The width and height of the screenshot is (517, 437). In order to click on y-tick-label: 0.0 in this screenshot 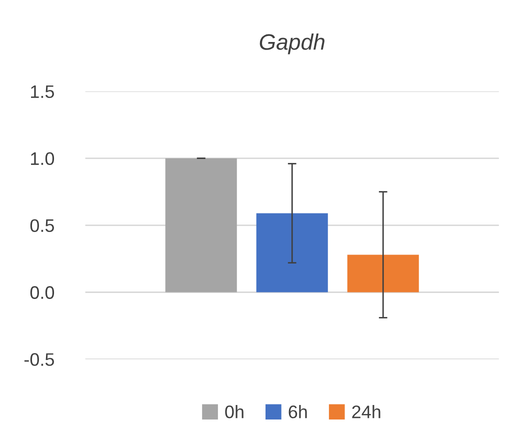, I will do `click(42, 292)`.